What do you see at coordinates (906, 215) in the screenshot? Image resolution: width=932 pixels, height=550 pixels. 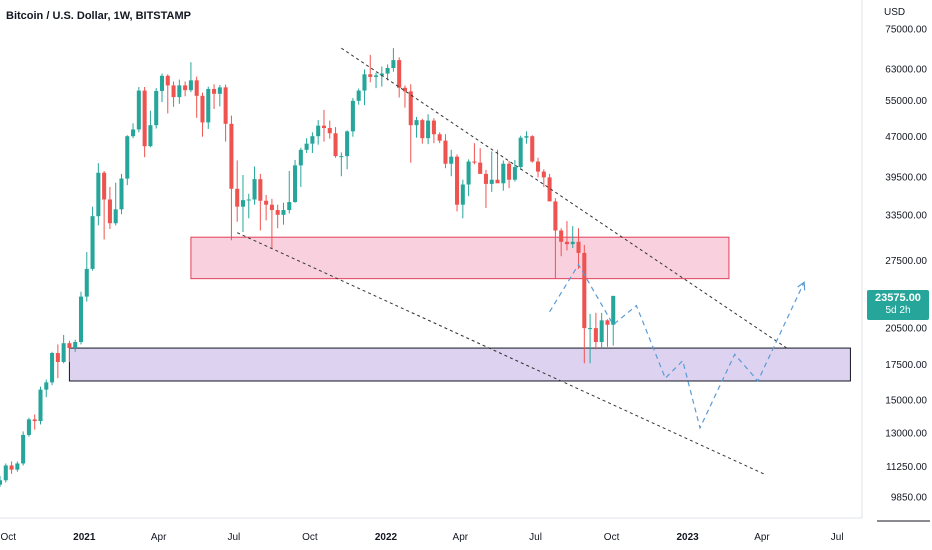 I see `y-tick-label: 33500.00` at bounding box center [906, 215].